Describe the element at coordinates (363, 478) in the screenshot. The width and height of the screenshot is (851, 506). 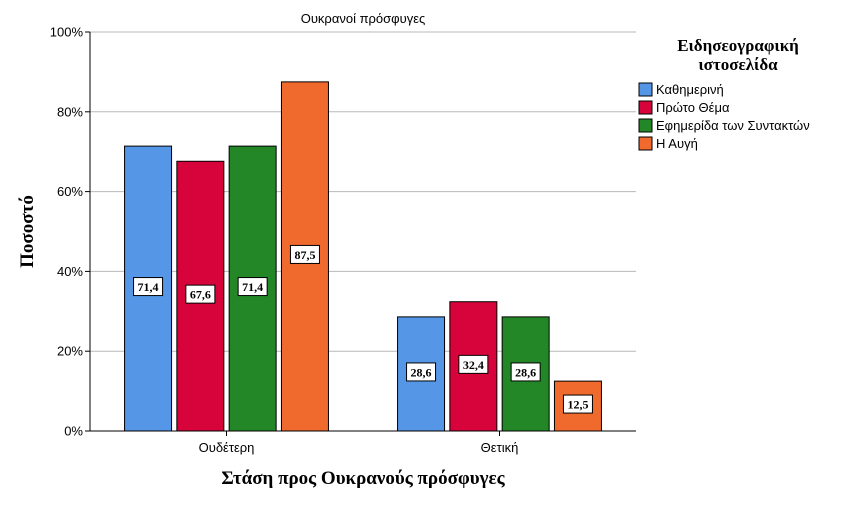
I see `x-axis-title: Στάση προς Ουκρανούς πρόσφυγες` at that location.